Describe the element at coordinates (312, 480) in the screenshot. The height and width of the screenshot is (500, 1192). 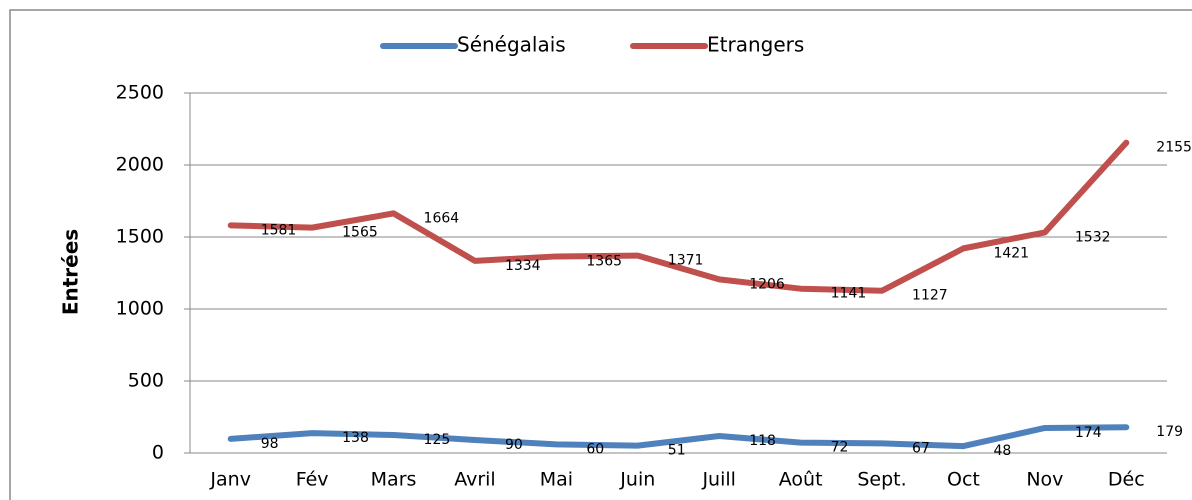
I see `x-tick-label: Fév` at that location.